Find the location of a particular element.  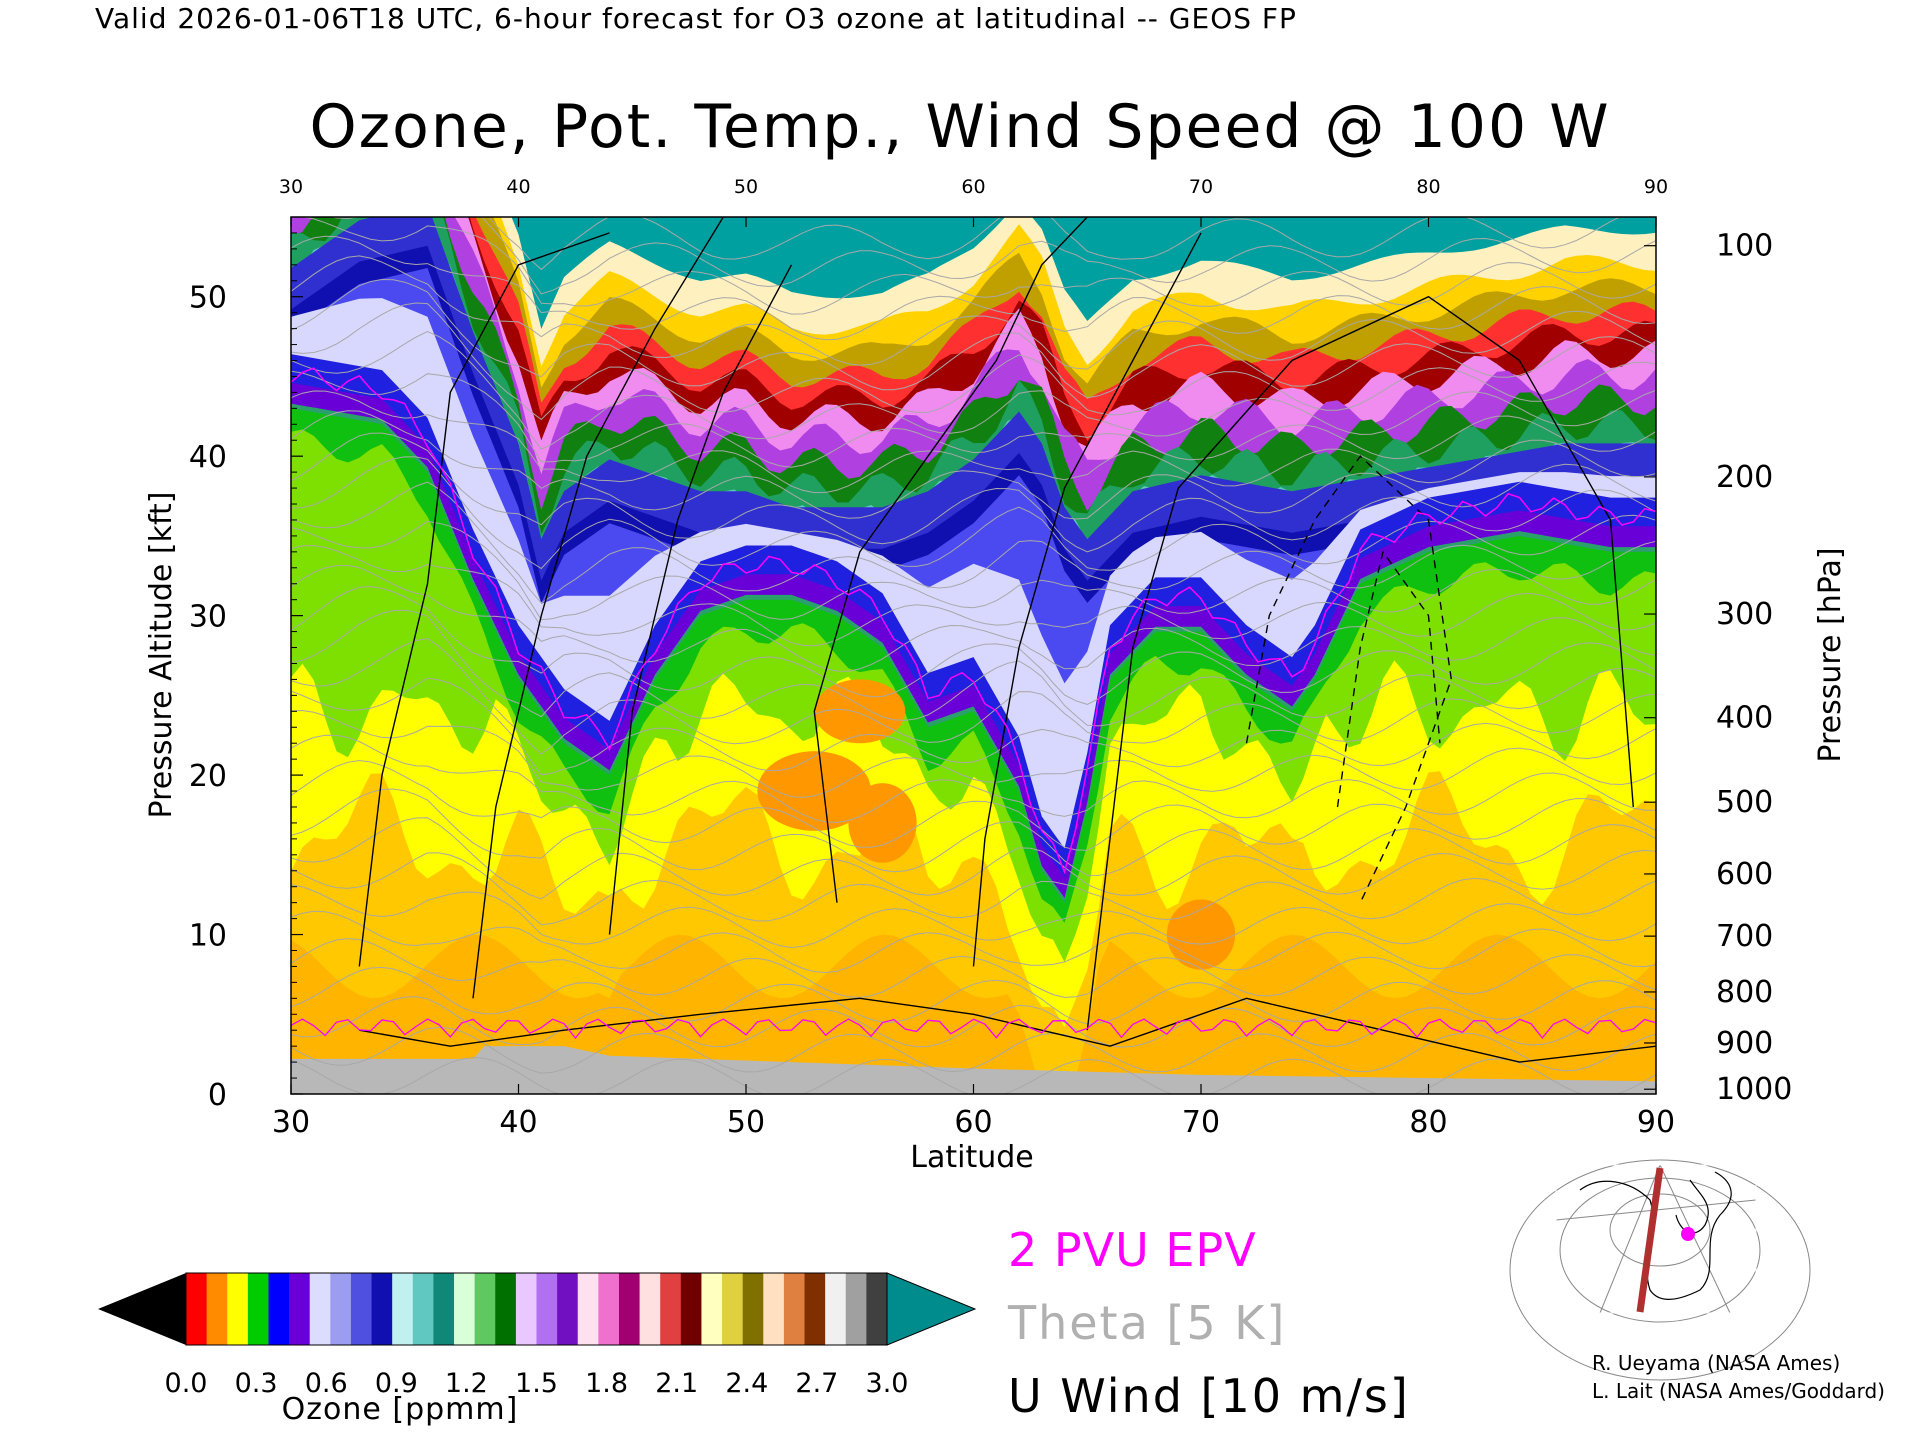

x-tick-label-top: 80 is located at coordinates (1428, 187).